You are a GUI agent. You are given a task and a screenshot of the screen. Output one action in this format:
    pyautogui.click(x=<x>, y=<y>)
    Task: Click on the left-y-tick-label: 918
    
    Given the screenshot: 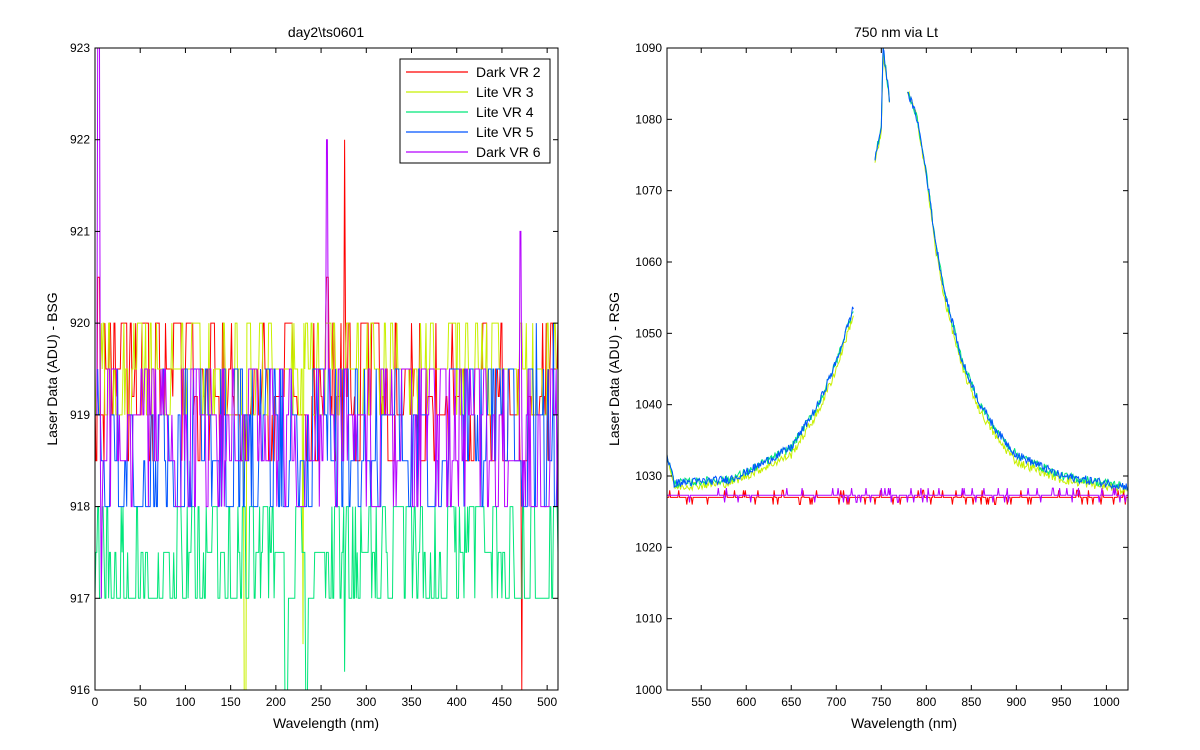 What is the action you would take?
    pyautogui.click(x=80, y=507)
    